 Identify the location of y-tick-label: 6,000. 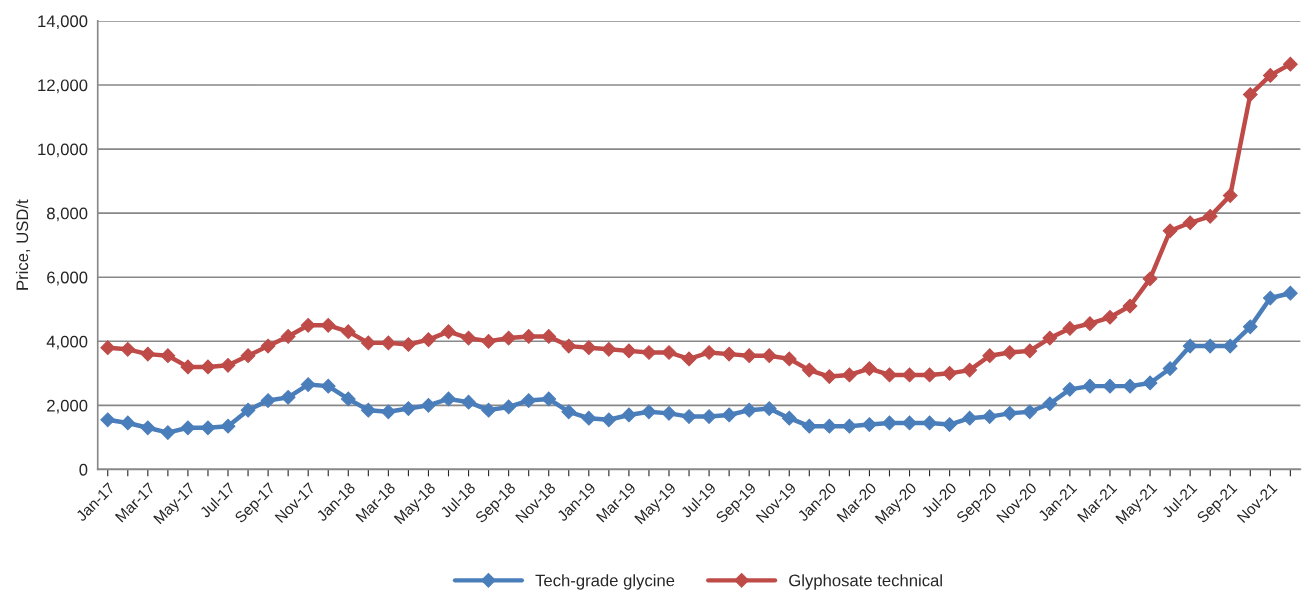
(67, 278).